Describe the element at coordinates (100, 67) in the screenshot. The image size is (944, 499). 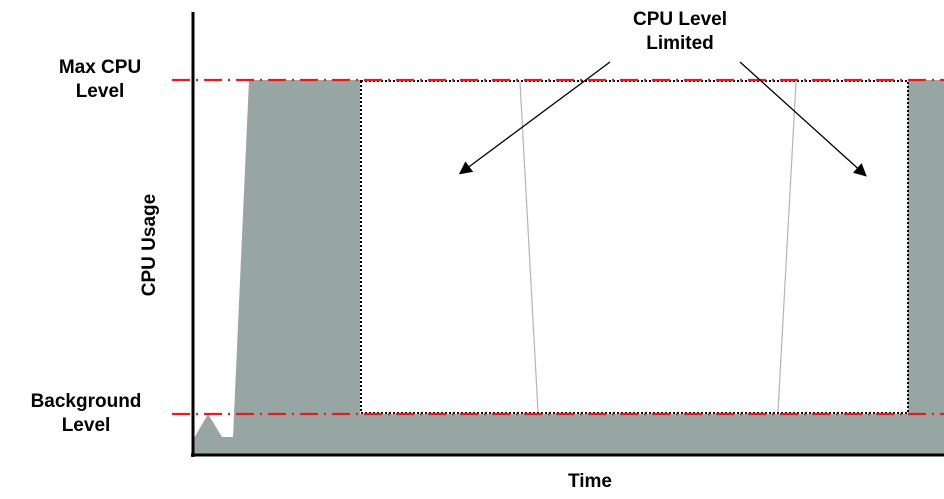
I see `max-cpu-level-label-line1: Max CPU` at that location.